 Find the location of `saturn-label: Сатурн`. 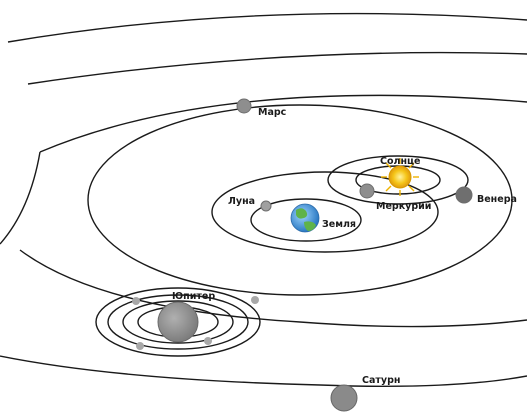

saturn-label: Сатурн is located at coordinates (381, 380).